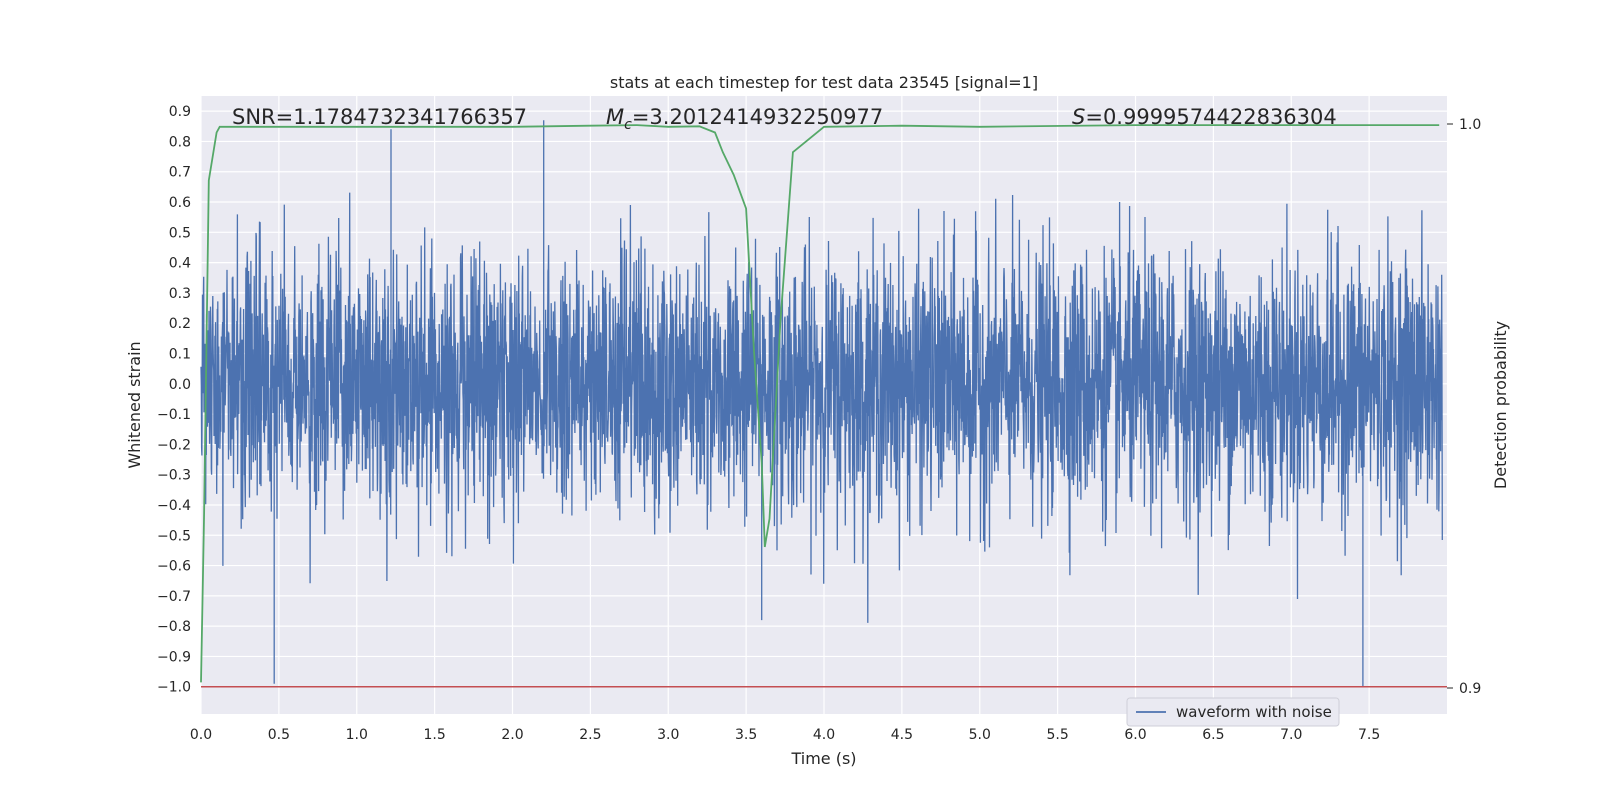  Describe the element at coordinates (1210, 117) in the screenshot. I see `score-value: =0.9999574422836304` at that location.